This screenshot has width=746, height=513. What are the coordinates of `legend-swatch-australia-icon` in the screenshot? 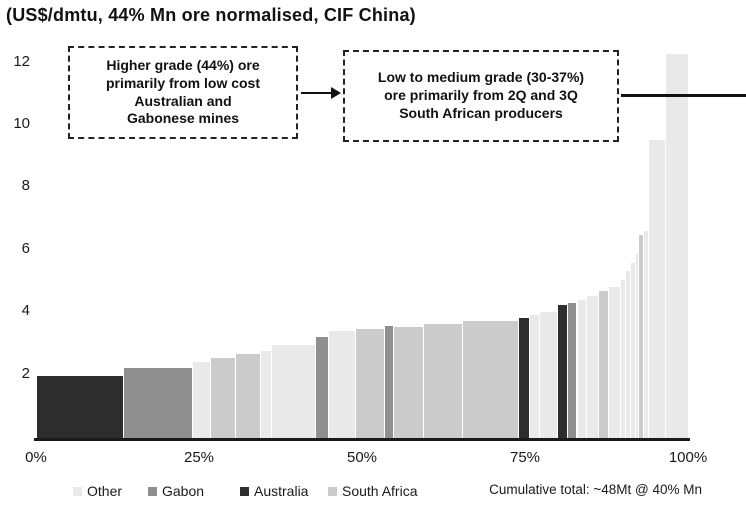 It's located at (244, 491).